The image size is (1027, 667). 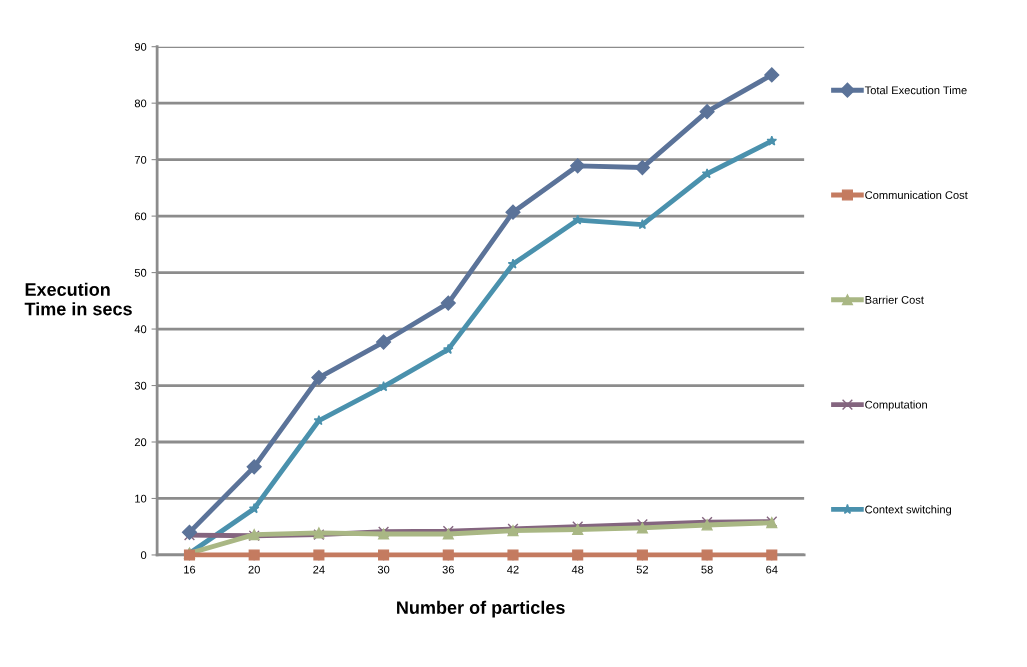 I want to click on legend-label: Total Execution Time, so click(x=915, y=90).